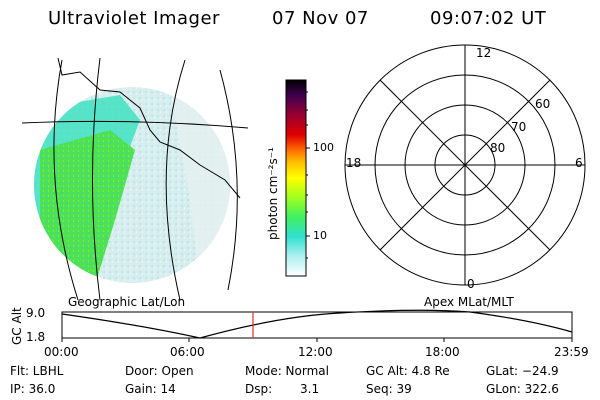 This screenshot has height=400, width=600. I want to click on timeline-xtick-0600: 06:00, so click(187, 352).